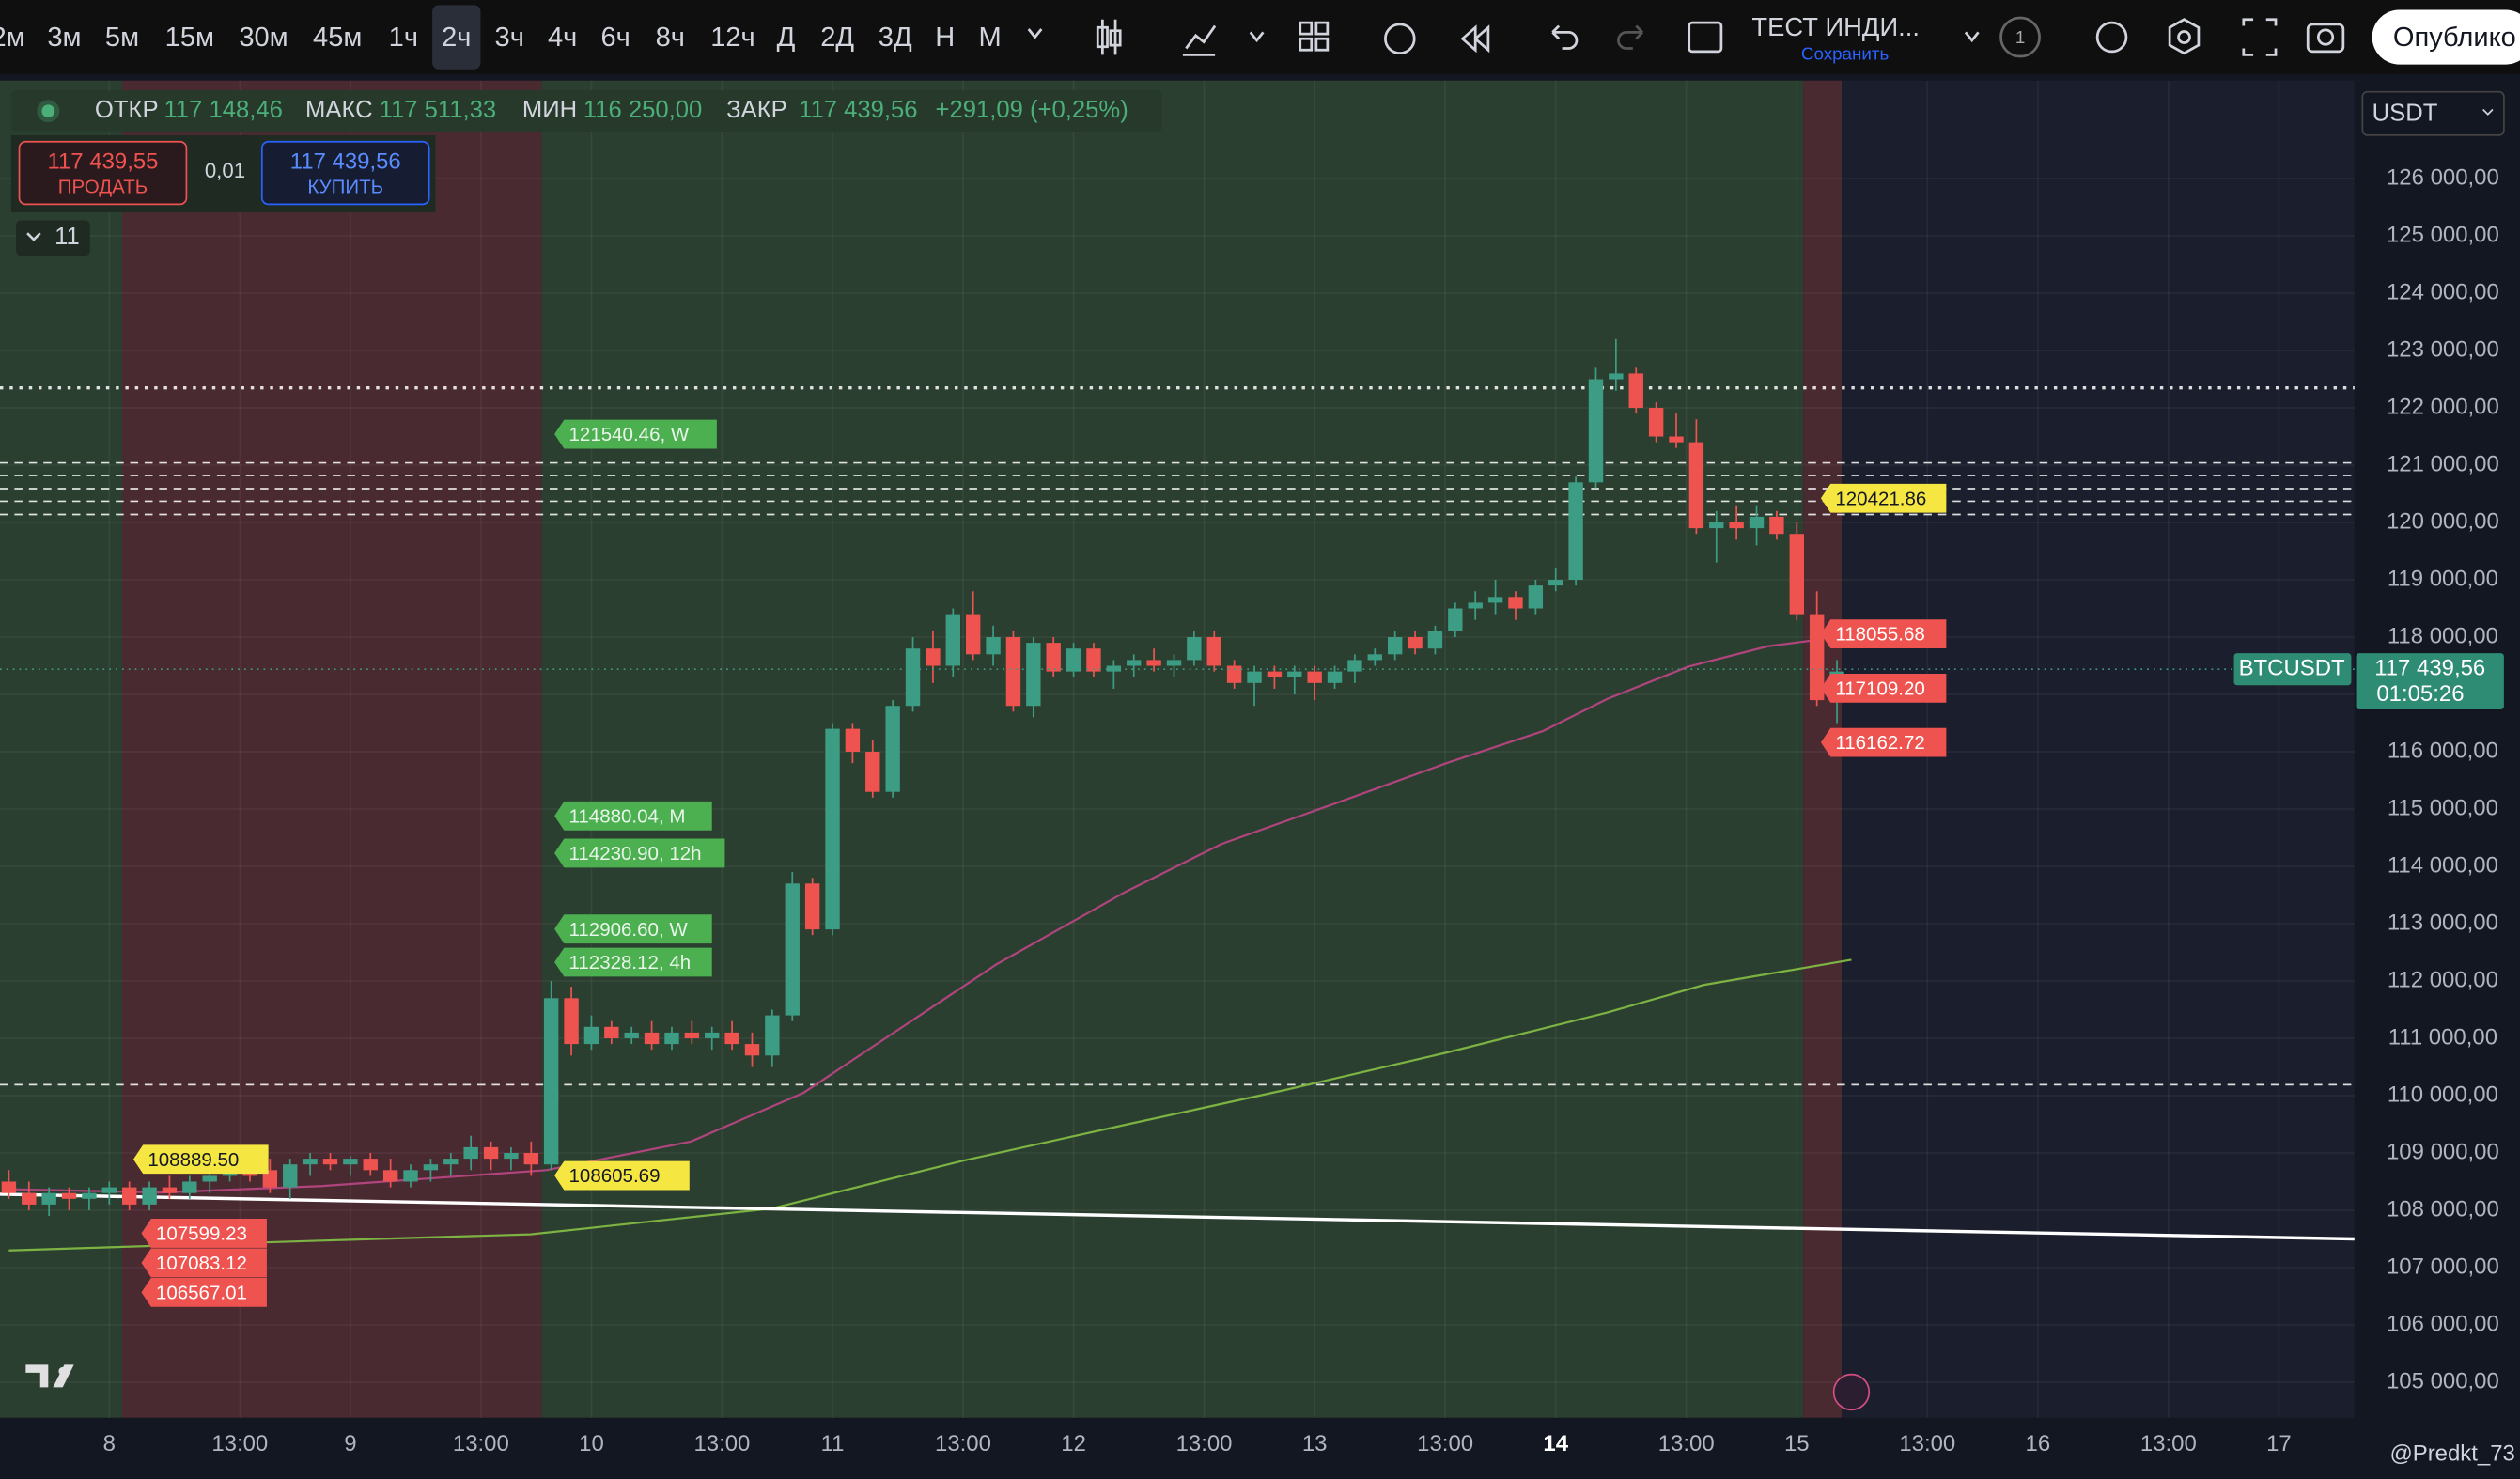  What do you see at coordinates (895, 38) in the screenshot?
I see `interval-button: 3Д` at bounding box center [895, 38].